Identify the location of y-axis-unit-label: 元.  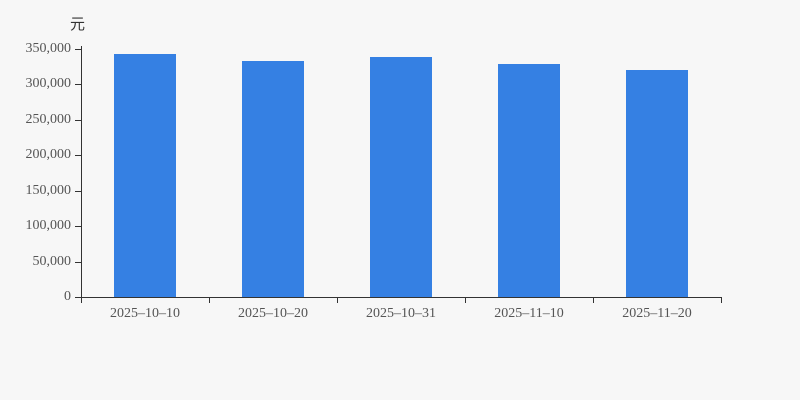
(78, 24).